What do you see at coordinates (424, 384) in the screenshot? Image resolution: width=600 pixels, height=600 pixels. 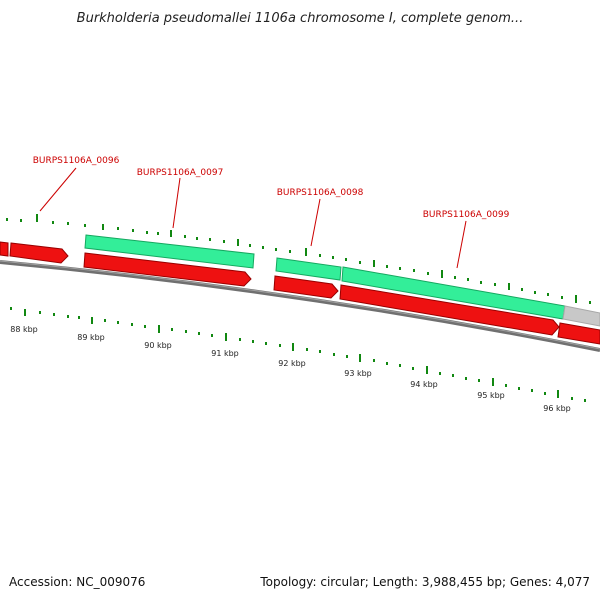 I see `kbp-label: 94 kbp` at bounding box center [424, 384].